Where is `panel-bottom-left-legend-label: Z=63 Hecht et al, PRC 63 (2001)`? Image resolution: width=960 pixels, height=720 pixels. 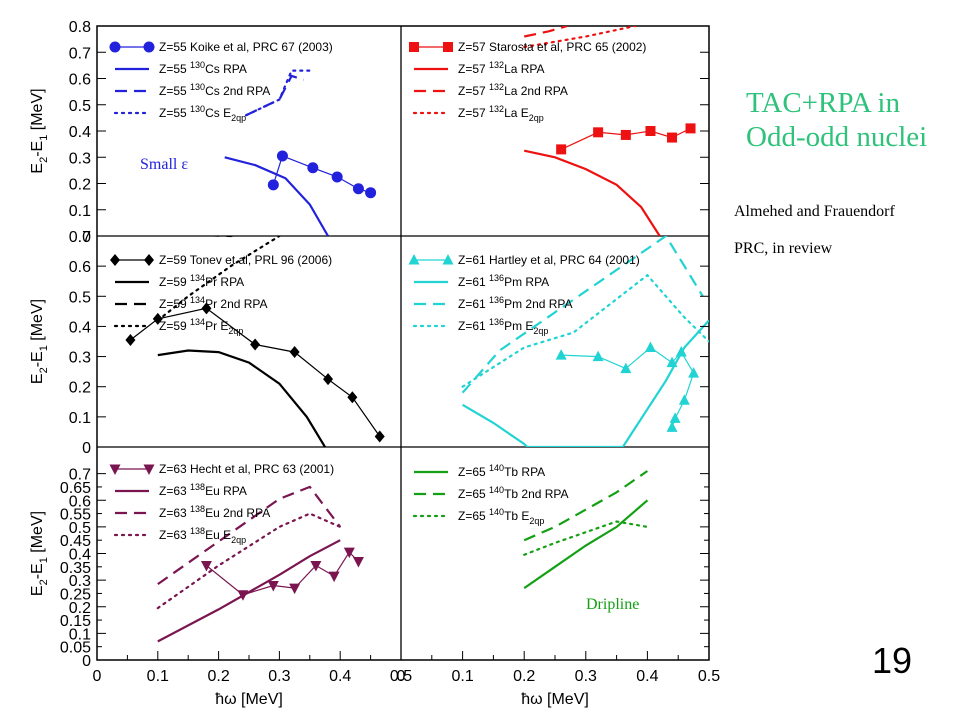
panel-bottom-left-legend-label: Z=63 Hecht et al, PRC 63 (2001) is located at coordinates (246, 469).